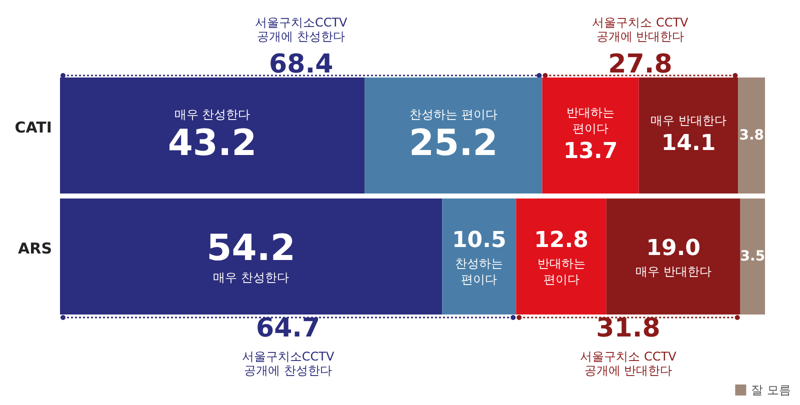 The height and width of the screenshot is (405, 800). What do you see at coordinates (453, 115) in the screenshot?
I see `text: 찬성하는 편이다` at bounding box center [453, 115].